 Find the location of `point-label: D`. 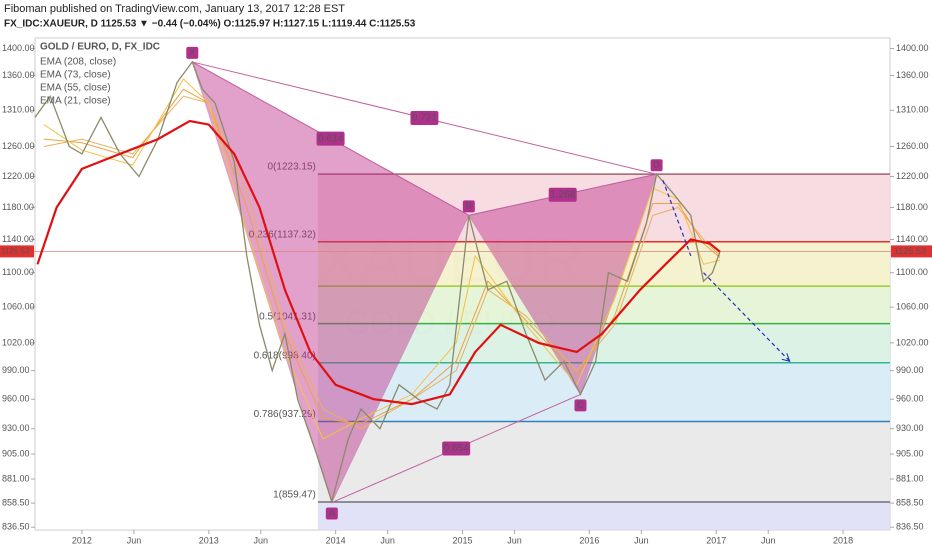

point-label: D is located at coordinates (656, 165).